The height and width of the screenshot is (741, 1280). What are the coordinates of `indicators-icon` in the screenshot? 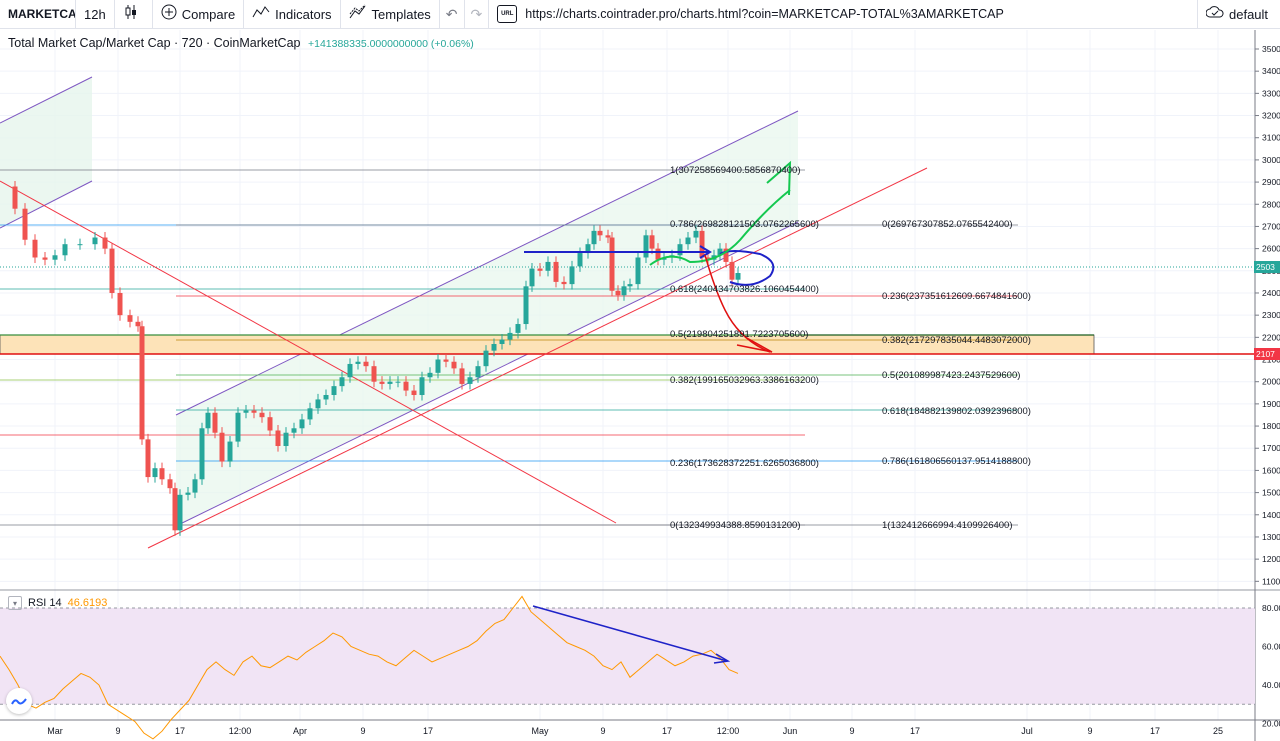 It's located at (261, 14).